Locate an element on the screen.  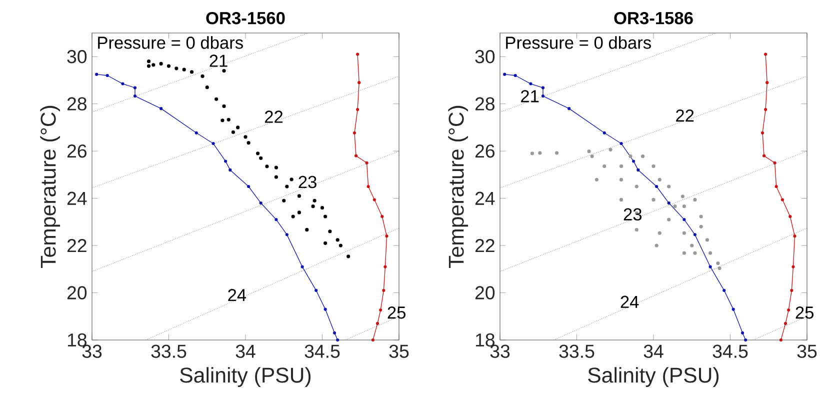
y-tick-label: 28 is located at coordinates (76, 103).